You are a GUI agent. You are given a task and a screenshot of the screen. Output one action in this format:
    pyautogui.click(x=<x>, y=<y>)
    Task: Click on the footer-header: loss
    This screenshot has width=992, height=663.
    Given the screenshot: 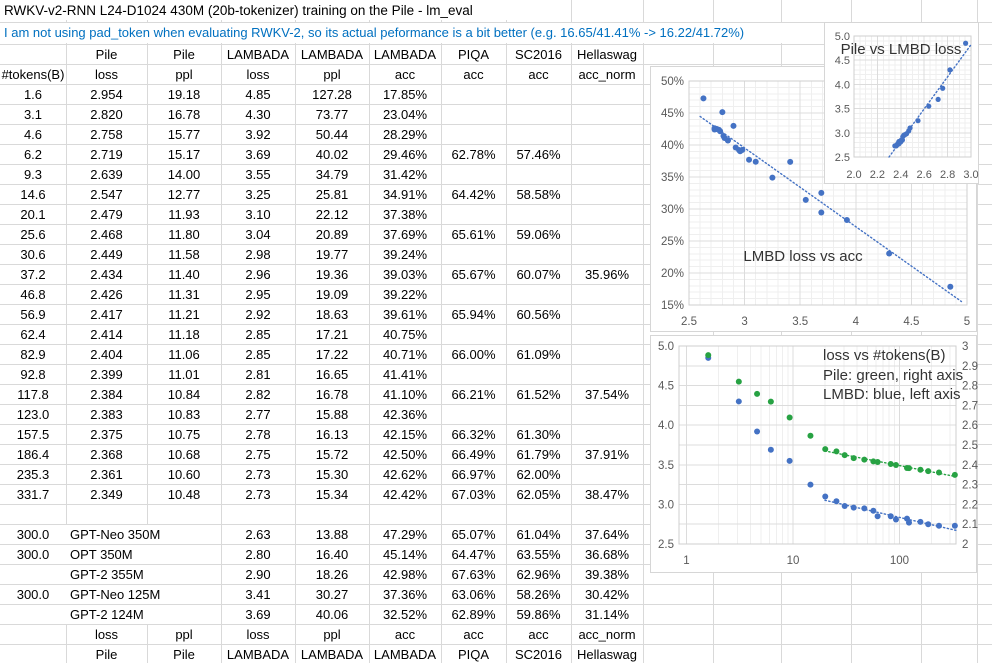 What is the action you would take?
    pyautogui.click(x=106, y=634)
    